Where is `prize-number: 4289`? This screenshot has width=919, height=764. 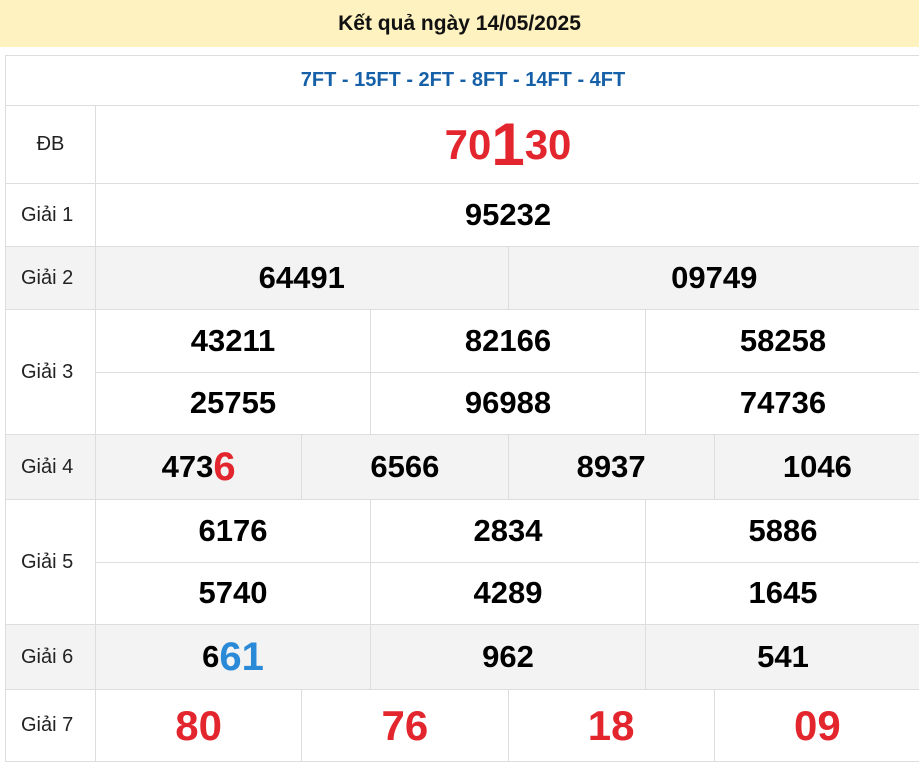 prize-number: 4289 is located at coordinates (508, 593).